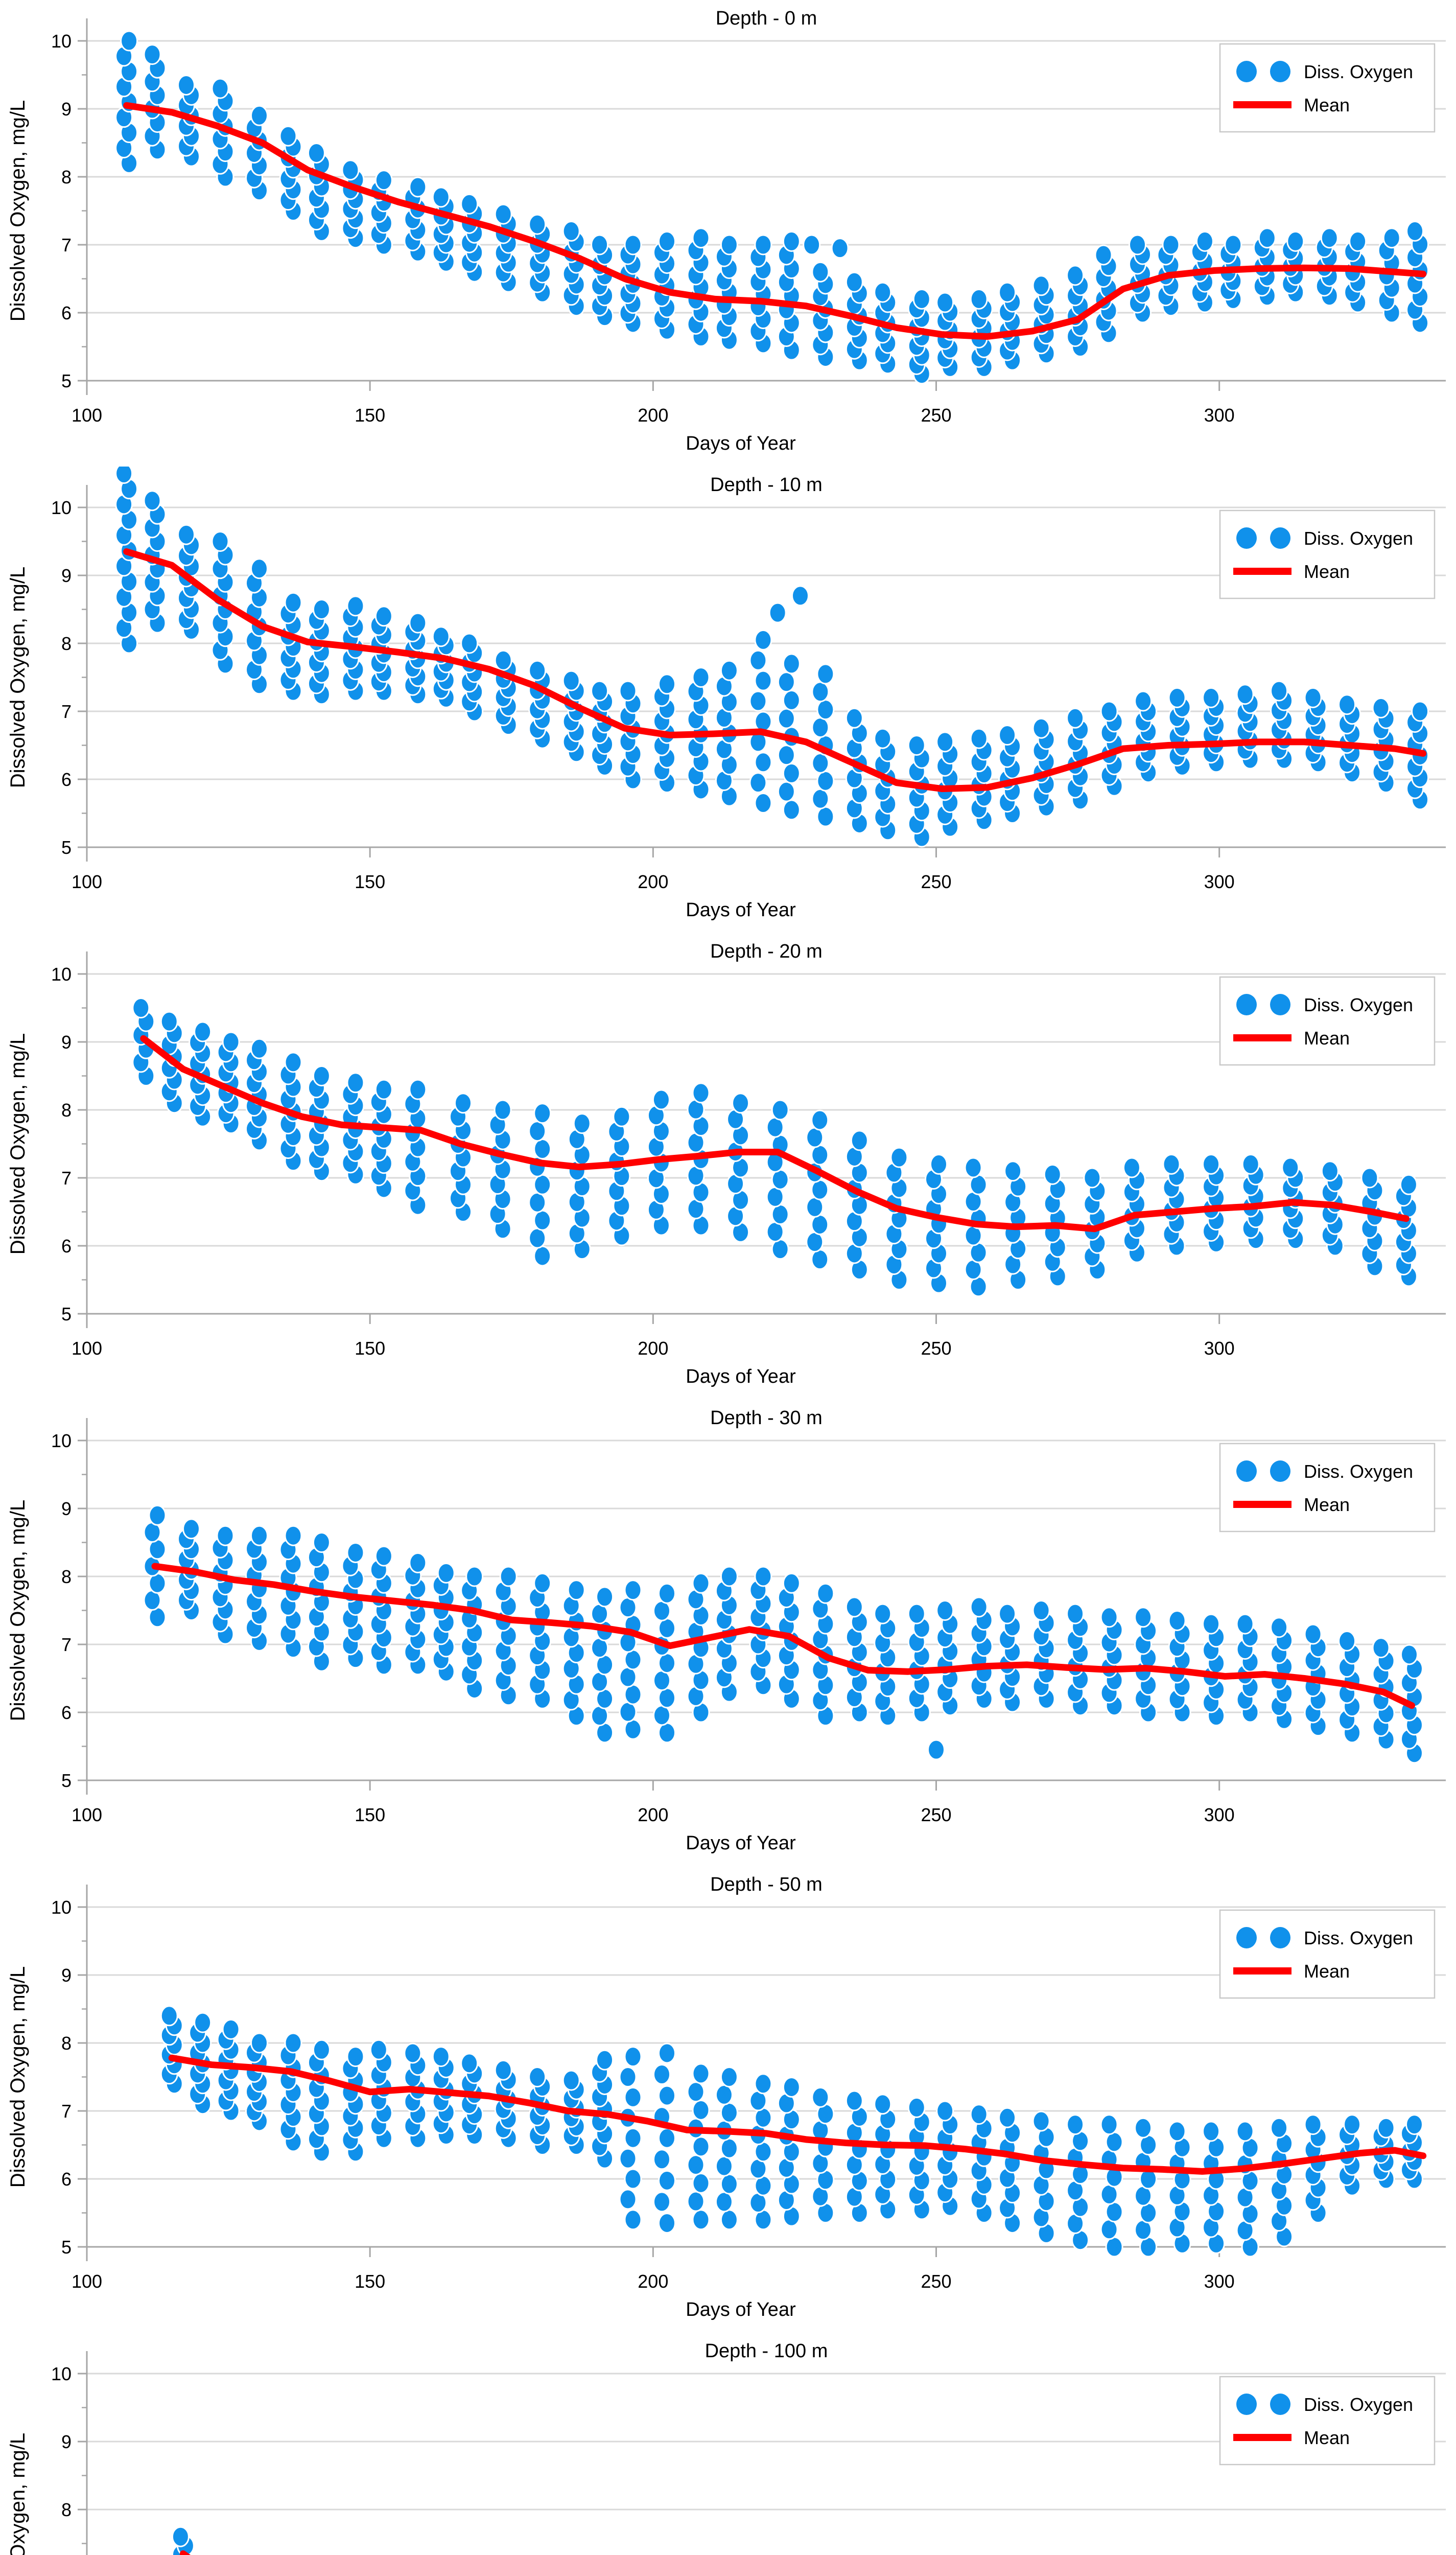  Describe the element at coordinates (61, 2373) in the screenshot. I see `y-tick-label: 10` at that location.